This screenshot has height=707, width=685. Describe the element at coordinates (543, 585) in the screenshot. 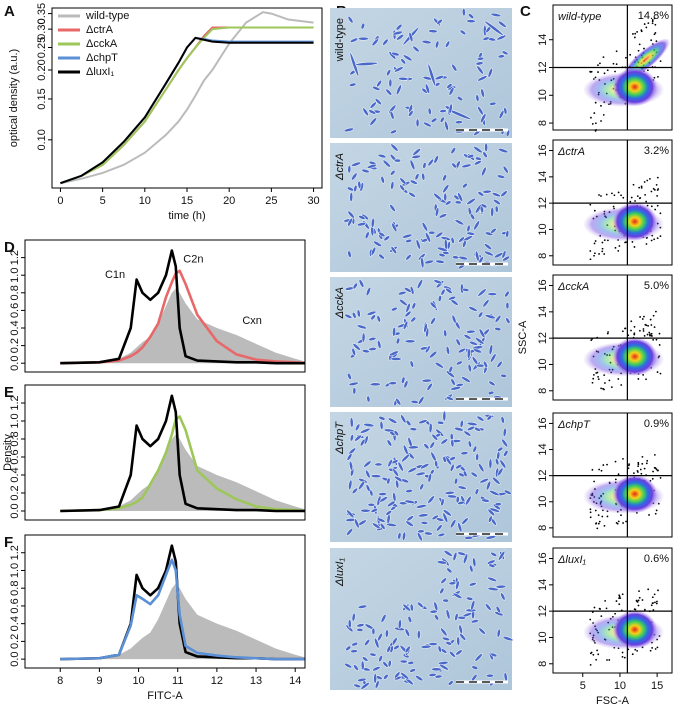

I see `y-tick-label: 14` at that location.